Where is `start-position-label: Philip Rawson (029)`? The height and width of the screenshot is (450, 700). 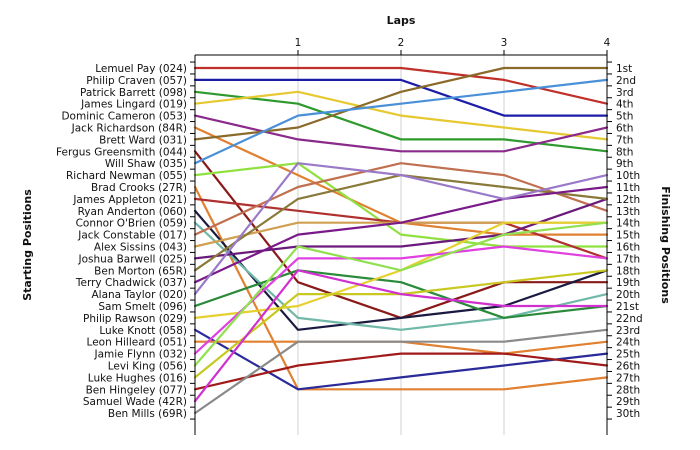 start-position-label: Philip Rawson (029) is located at coordinates (135, 319).